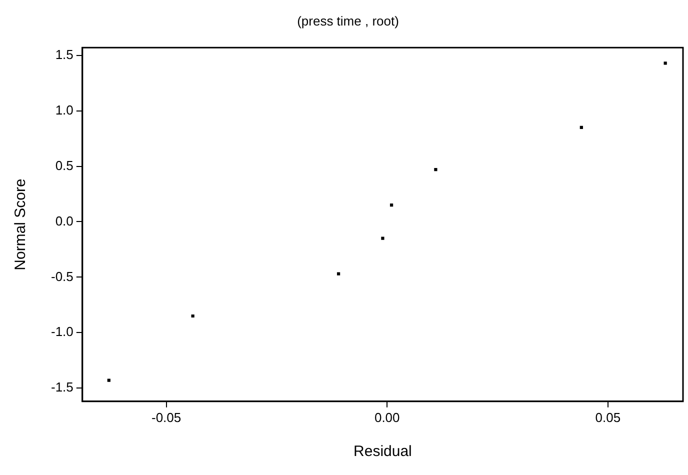 This screenshot has width=688, height=475. Describe the element at coordinates (62, 332) in the screenshot. I see `y-tick-label: -1.0` at that location.